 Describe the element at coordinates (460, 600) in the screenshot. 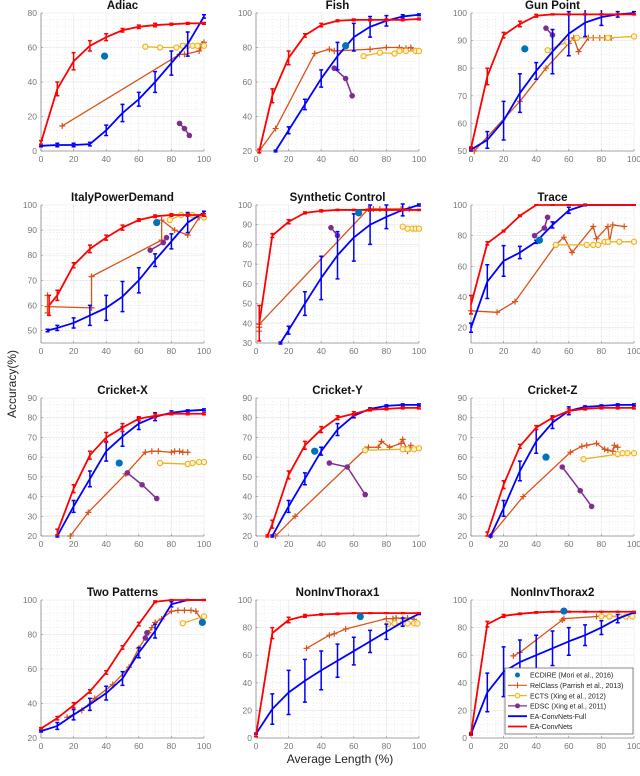

I see `y-tick-label: 100` at that location.